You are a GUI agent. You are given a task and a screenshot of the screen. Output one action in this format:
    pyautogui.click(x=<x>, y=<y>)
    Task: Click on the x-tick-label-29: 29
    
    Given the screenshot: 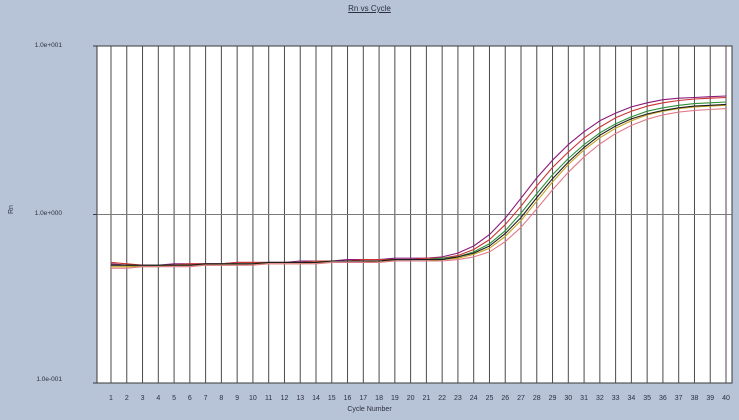 What is the action you would take?
    pyautogui.click(x=553, y=398)
    